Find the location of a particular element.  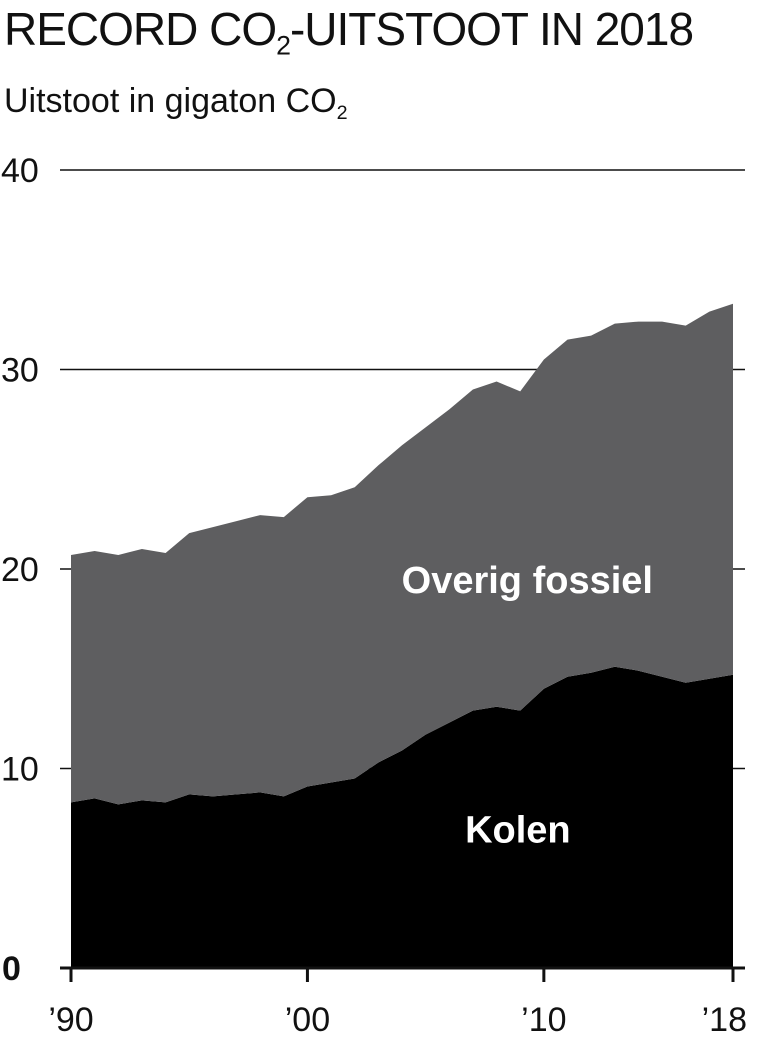

area-label-overig-fossiel: Overig fossiel is located at coordinates (527, 581).